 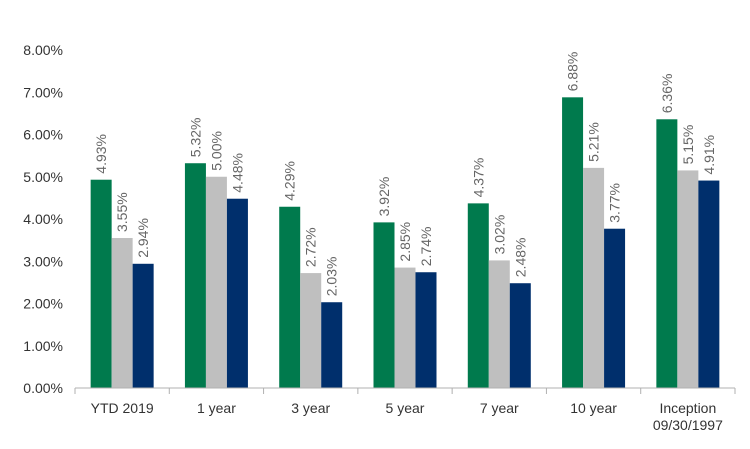 I want to click on data-label: 6.36%, so click(x=667, y=94).